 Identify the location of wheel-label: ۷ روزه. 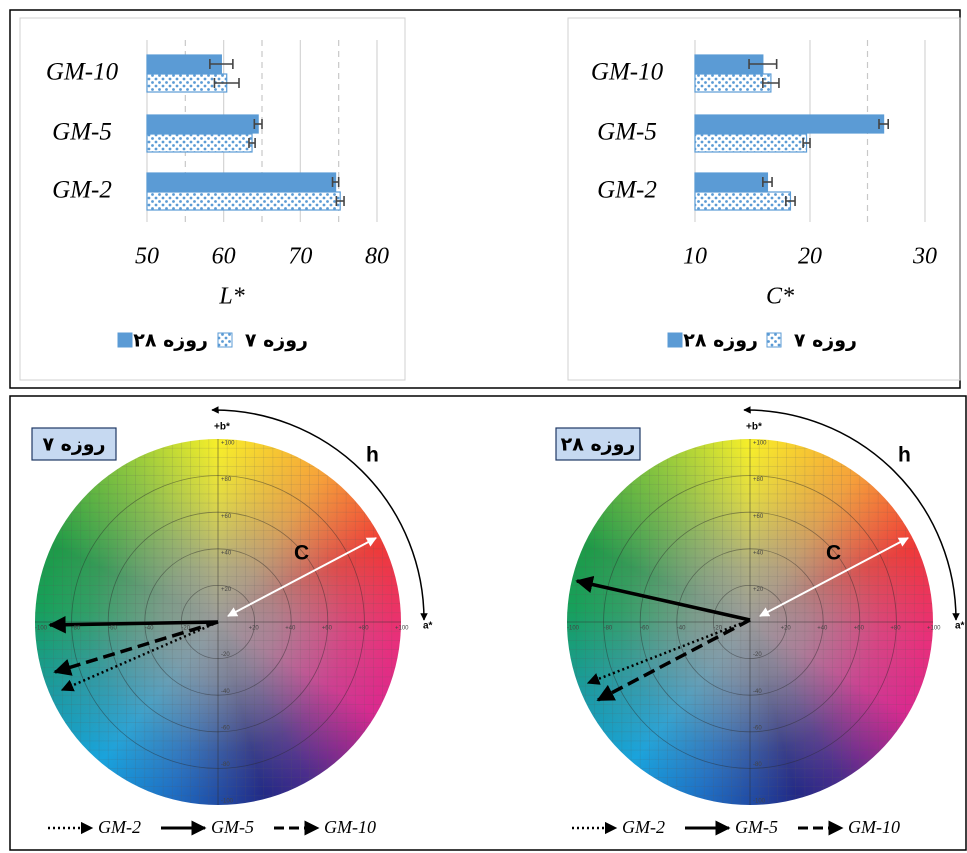
(73, 445).